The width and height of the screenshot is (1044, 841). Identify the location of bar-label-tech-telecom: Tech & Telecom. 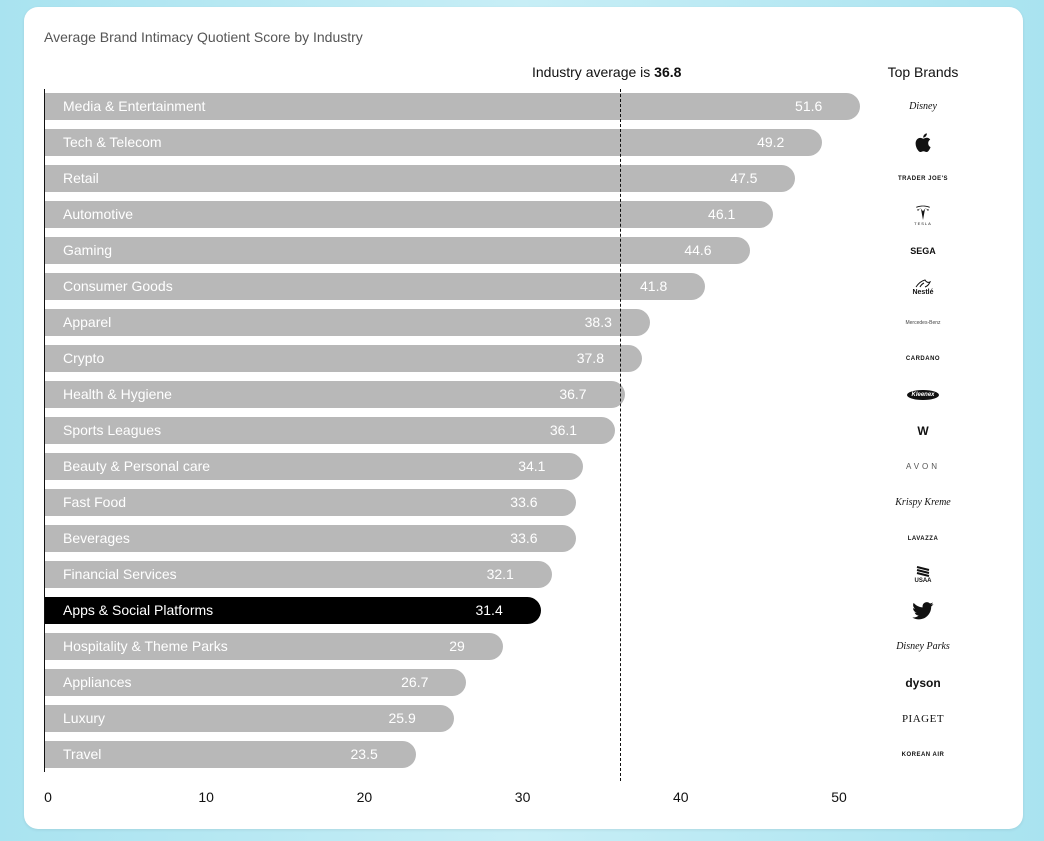
(112, 142).